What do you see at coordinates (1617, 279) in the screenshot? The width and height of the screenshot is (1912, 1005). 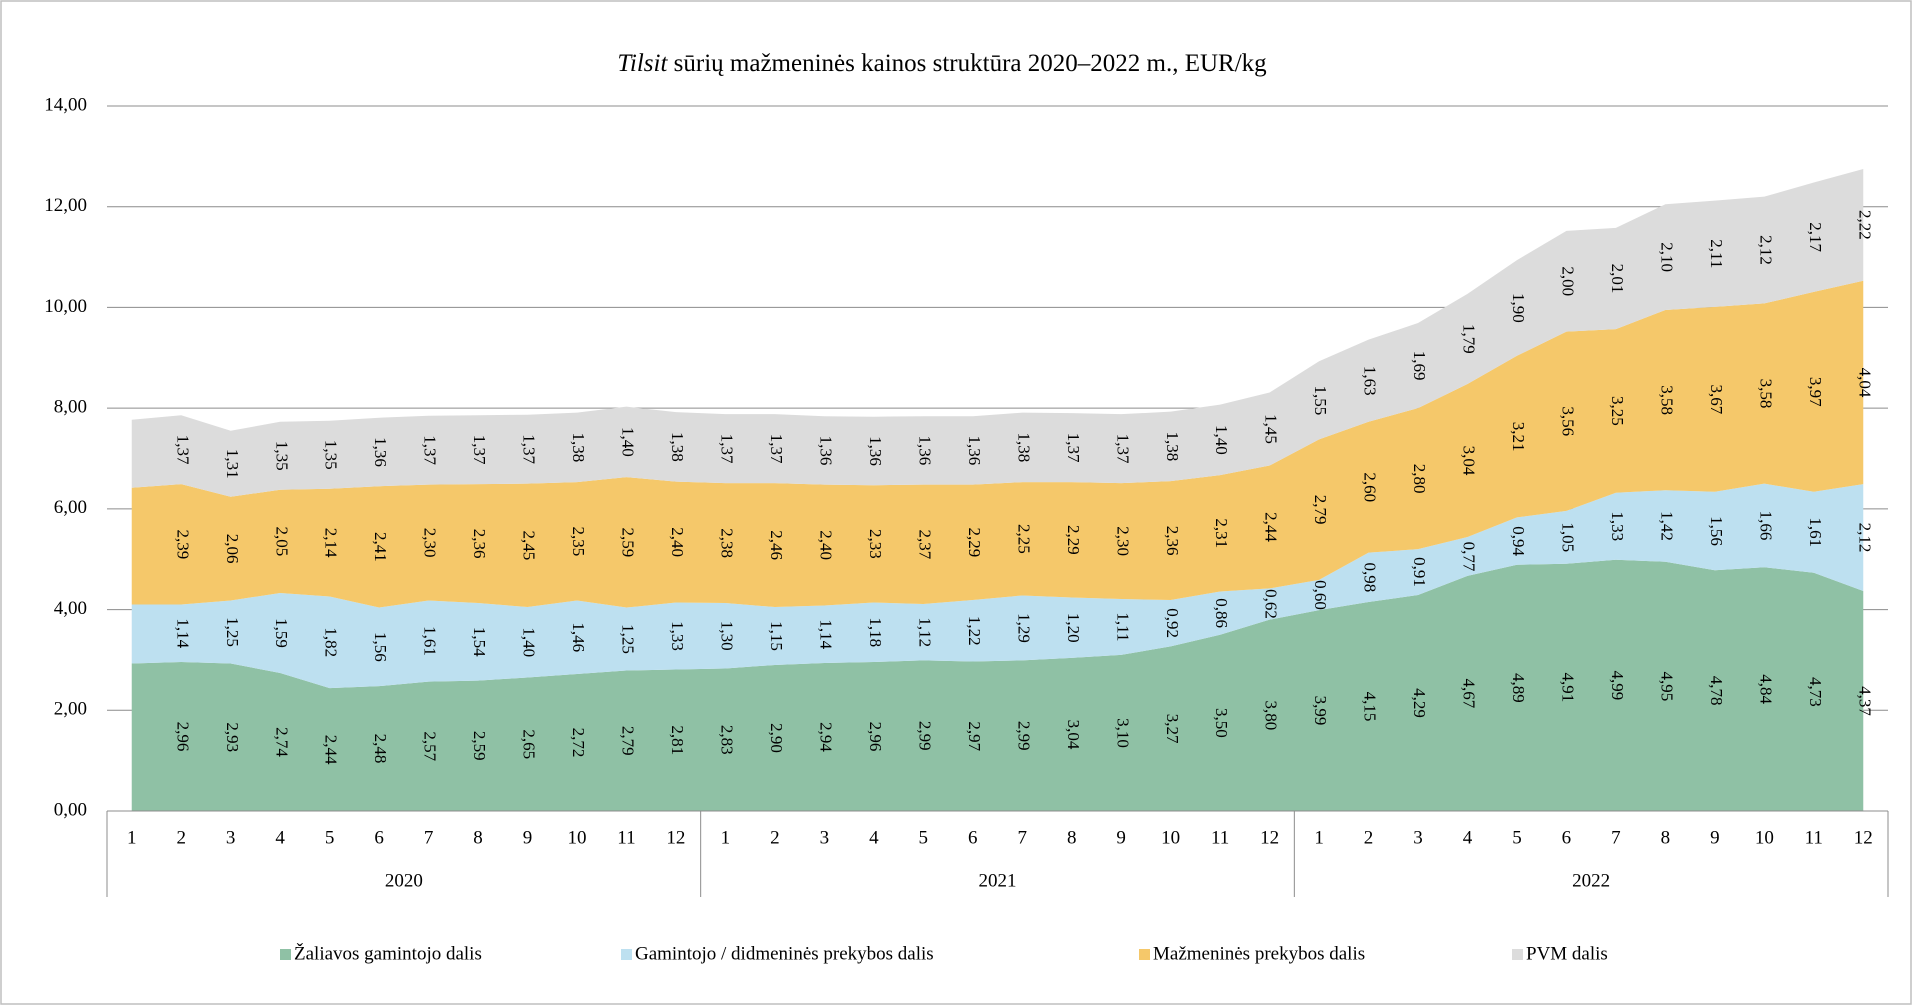 I see `data-label: 2,01` at bounding box center [1617, 279].